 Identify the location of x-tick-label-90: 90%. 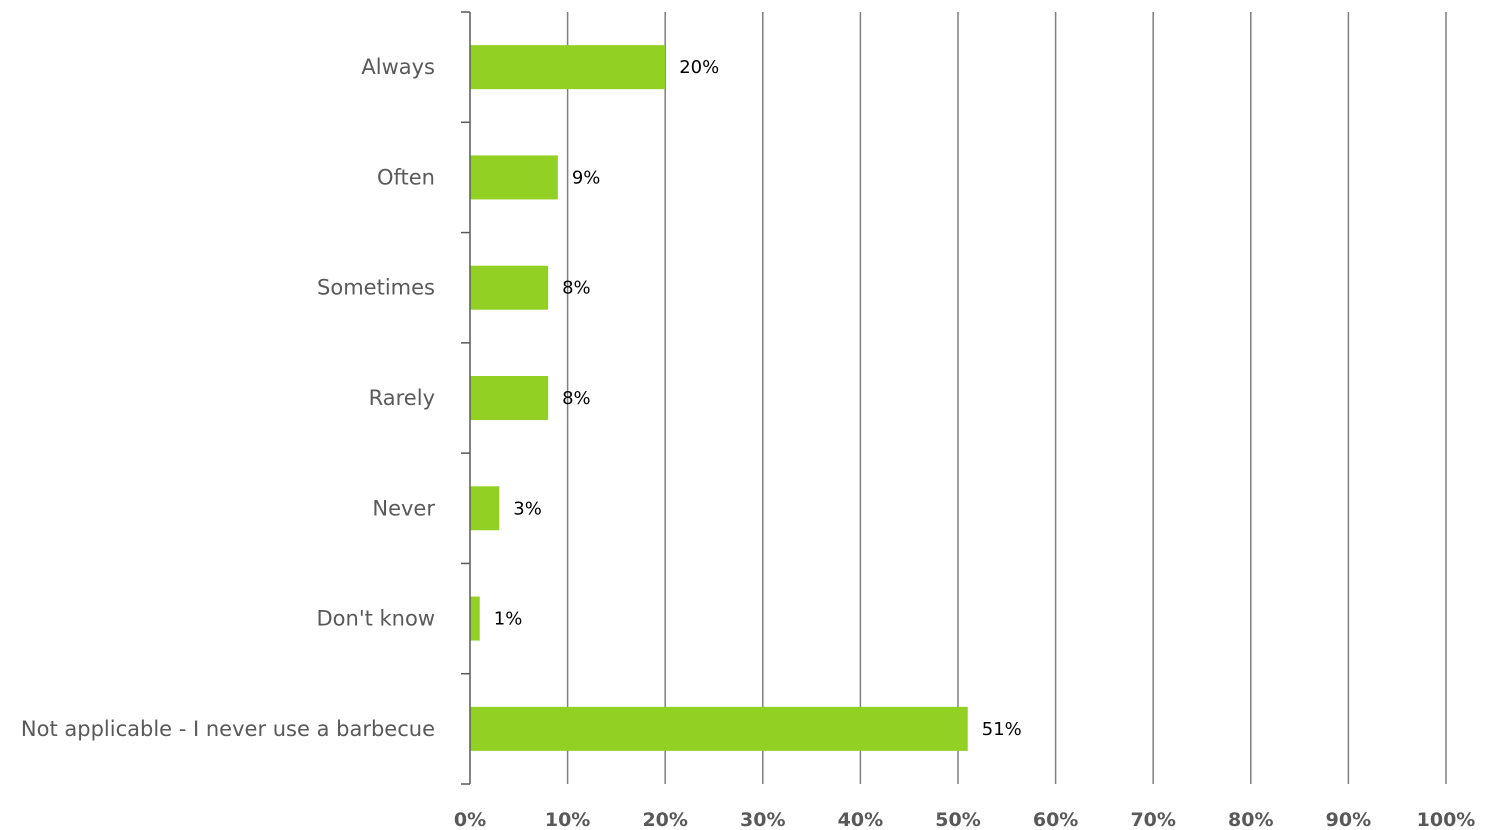
(1348, 819).